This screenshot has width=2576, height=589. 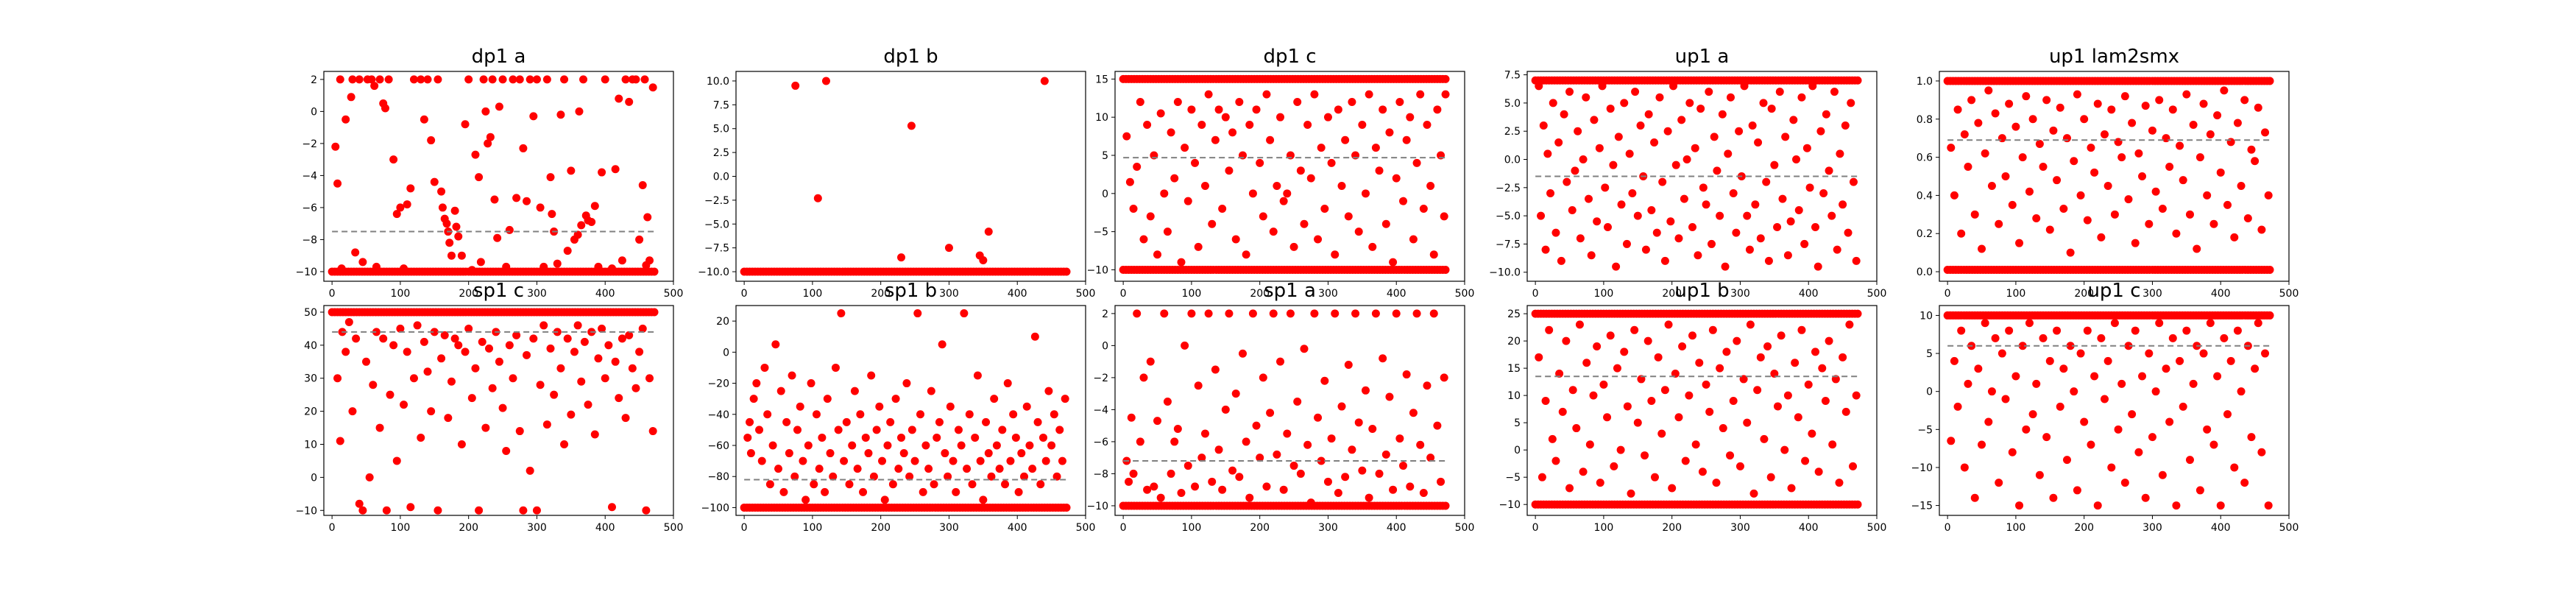 What do you see at coordinates (401, 528) in the screenshot?
I see `x-tick-label: 100` at bounding box center [401, 528].